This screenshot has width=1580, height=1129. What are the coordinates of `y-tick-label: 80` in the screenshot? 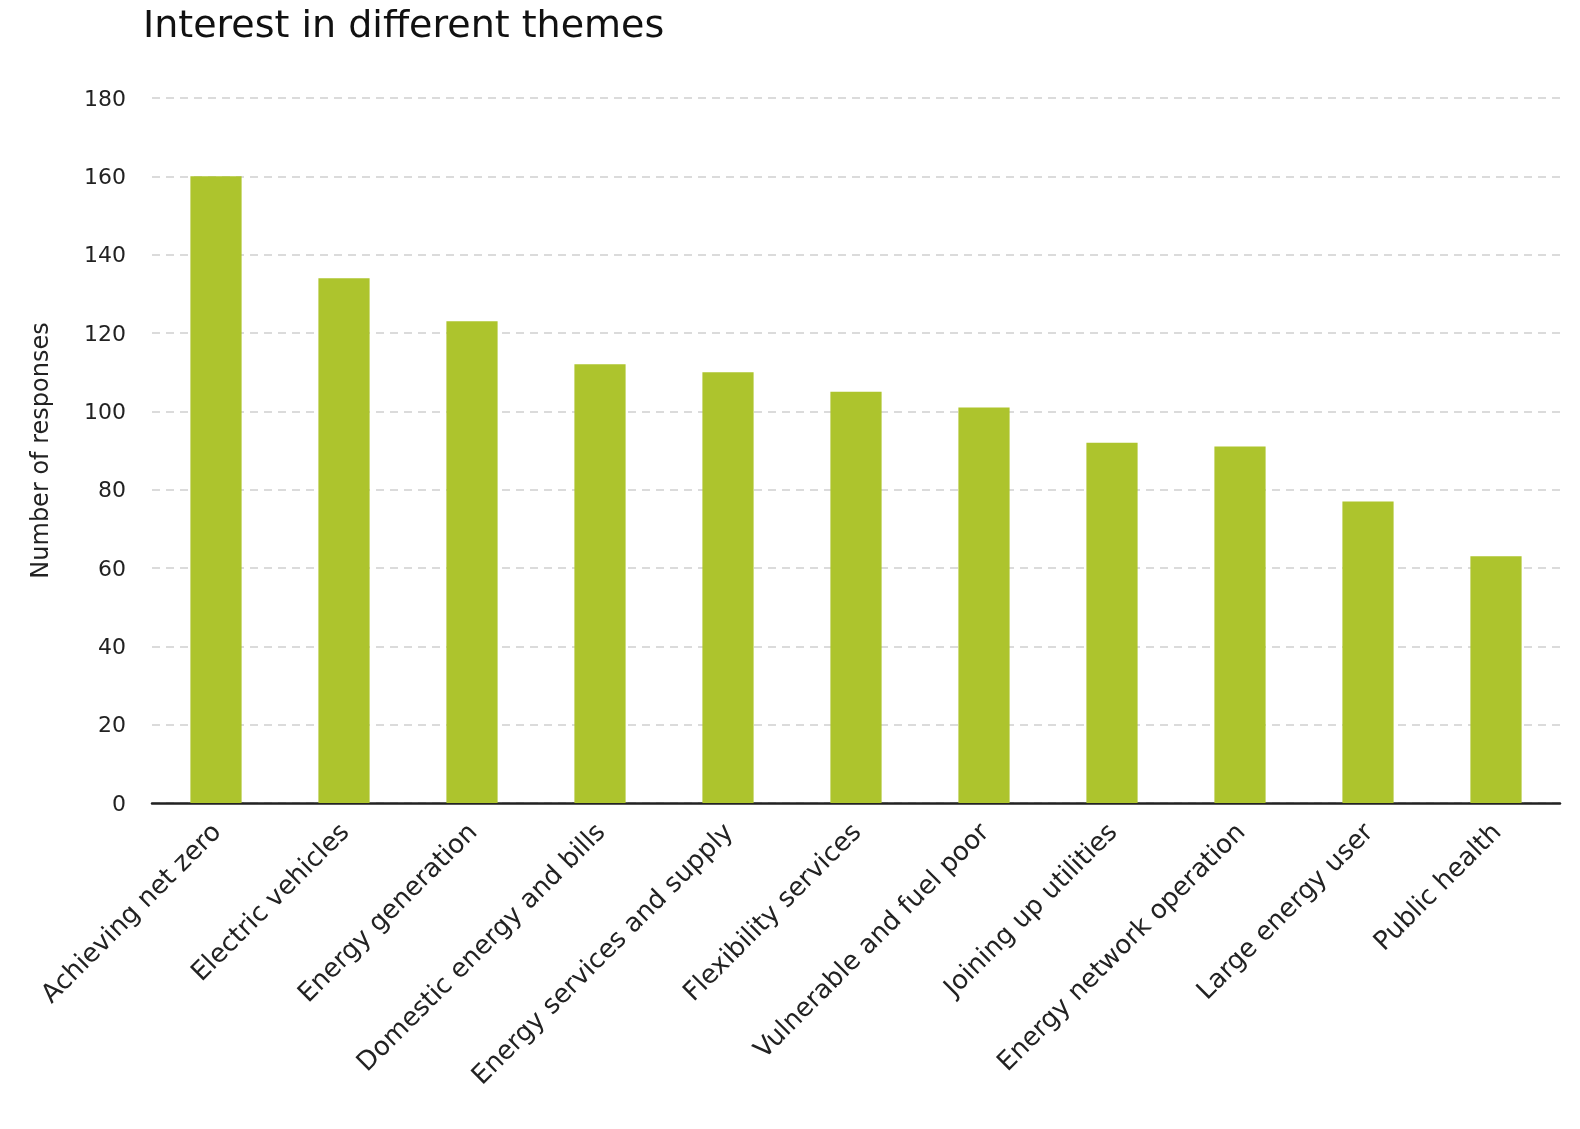 It's located at (112, 490).